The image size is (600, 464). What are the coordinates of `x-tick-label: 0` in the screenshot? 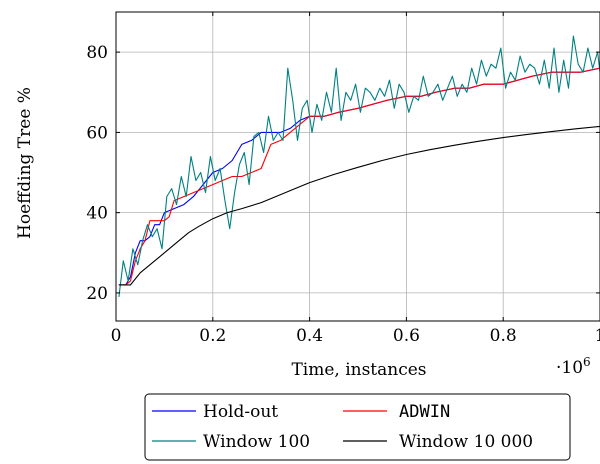 It's located at (116, 336).